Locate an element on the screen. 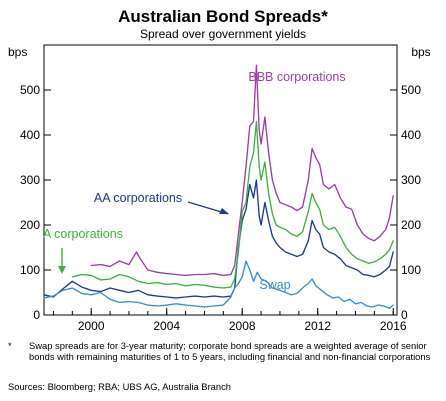 The width and height of the screenshot is (446, 401). y-tick-label-right-100: 100 is located at coordinates (411, 270).